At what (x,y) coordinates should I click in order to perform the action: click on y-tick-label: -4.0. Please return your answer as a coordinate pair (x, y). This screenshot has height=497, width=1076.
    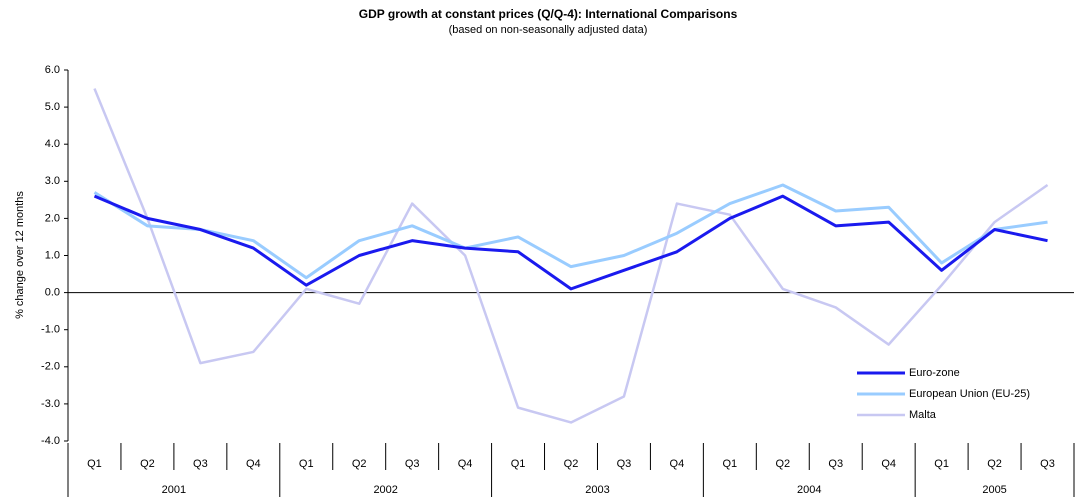
    Looking at the image, I should click on (50, 441).